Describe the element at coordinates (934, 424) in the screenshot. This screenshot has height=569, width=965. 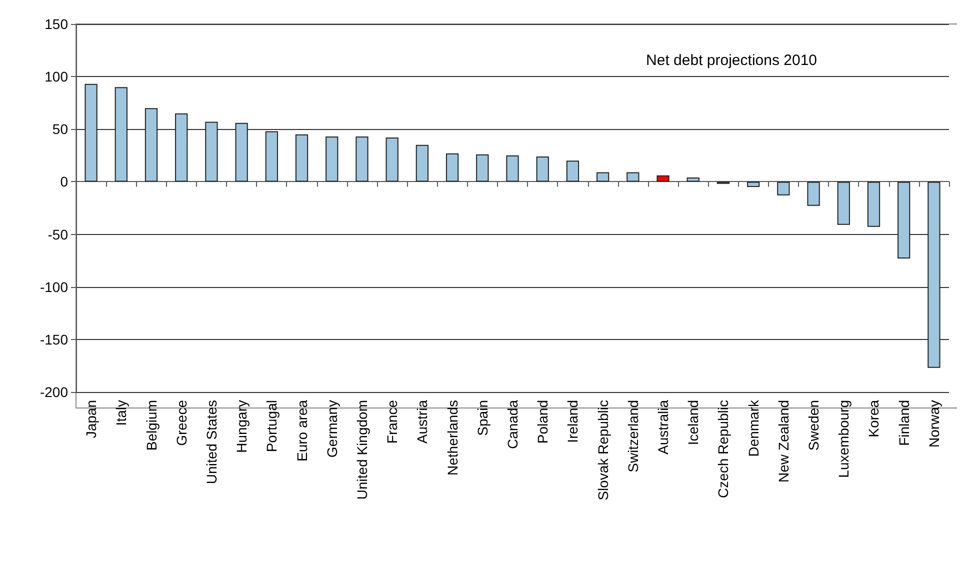
I see `x-tick-label: Norway` at that location.